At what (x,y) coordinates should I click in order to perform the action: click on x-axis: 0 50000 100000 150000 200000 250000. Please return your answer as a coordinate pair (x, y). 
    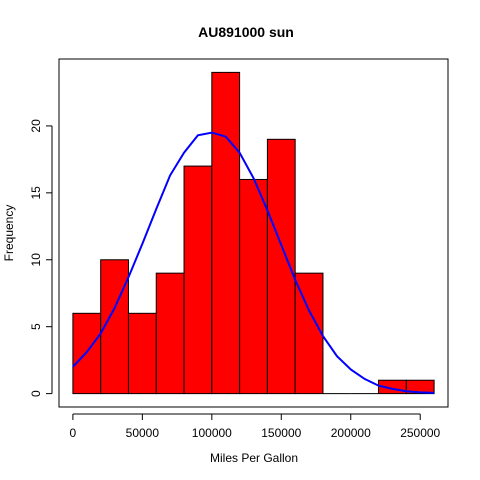
    Looking at the image, I should click on (255, 426).